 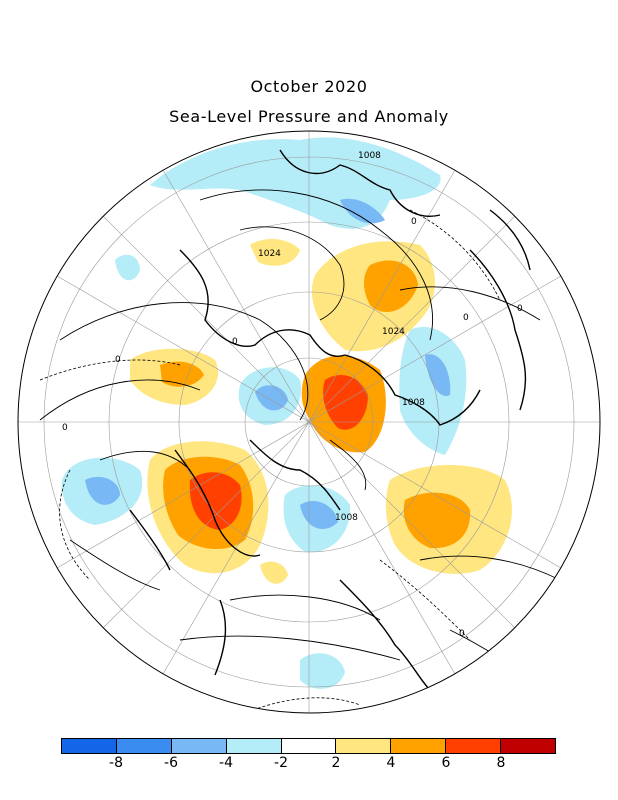 What do you see at coordinates (102, 490) in the screenshot?
I see `anomaly-region-central-asia-core` at bounding box center [102, 490].